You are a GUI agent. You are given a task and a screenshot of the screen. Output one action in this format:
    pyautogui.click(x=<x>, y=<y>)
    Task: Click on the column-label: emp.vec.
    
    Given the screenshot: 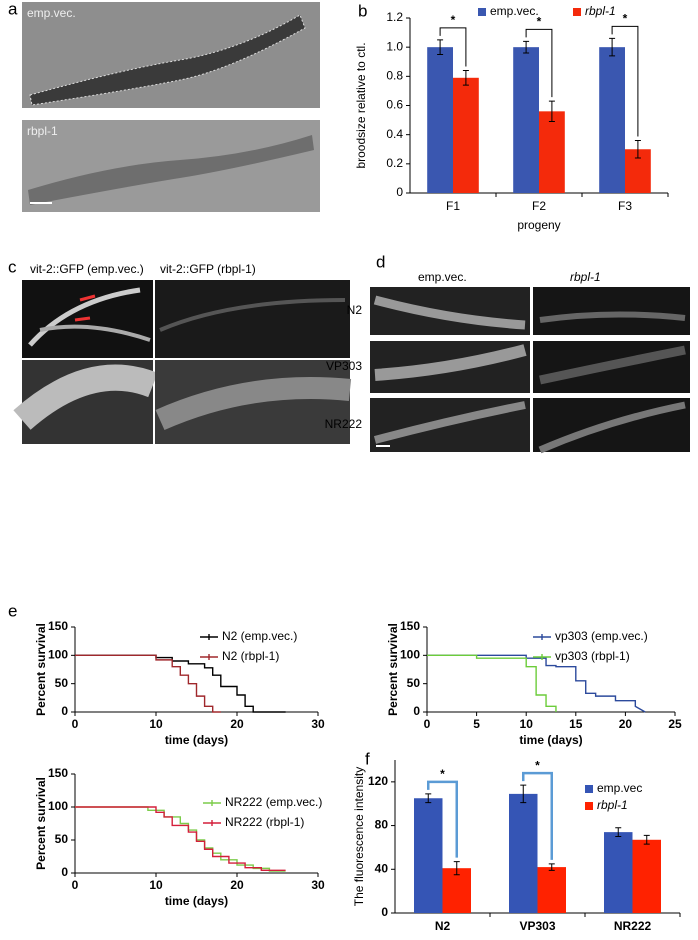 What is the action you would take?
    pyautogui.click(x=442, y=277)
    